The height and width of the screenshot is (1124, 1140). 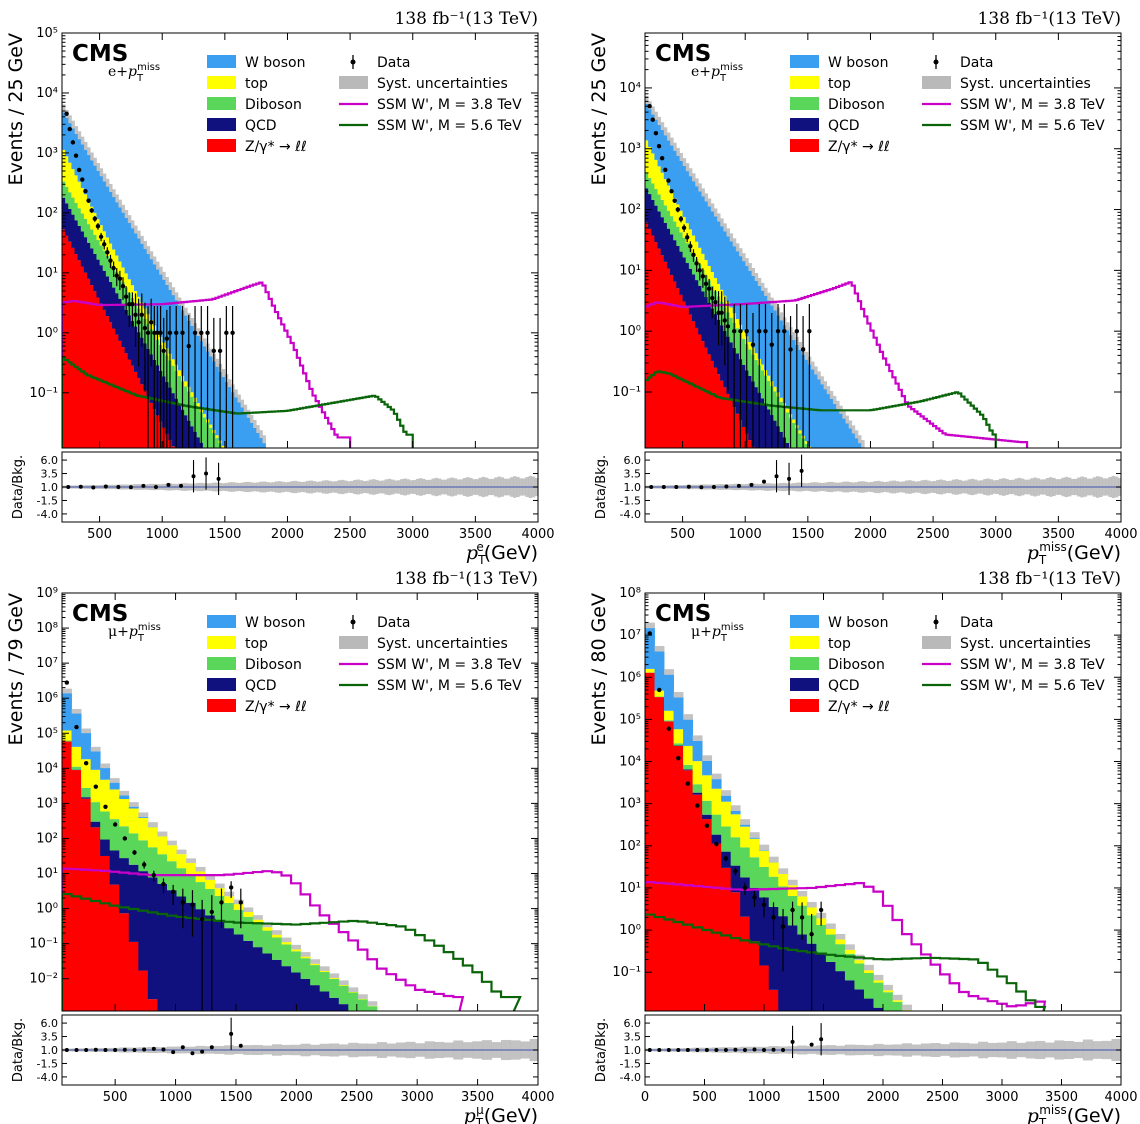 I want to click on plot-area, so click(x=292, y=845).